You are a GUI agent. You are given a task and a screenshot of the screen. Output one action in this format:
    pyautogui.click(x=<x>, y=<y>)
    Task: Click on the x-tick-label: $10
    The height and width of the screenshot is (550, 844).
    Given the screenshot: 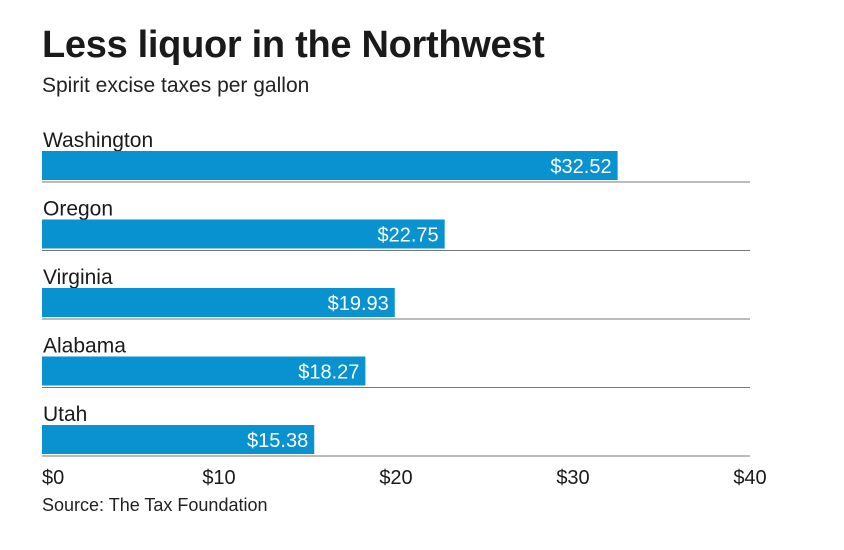 What is the action you would take?
    pyautogui.click(x=218, y=478)
    